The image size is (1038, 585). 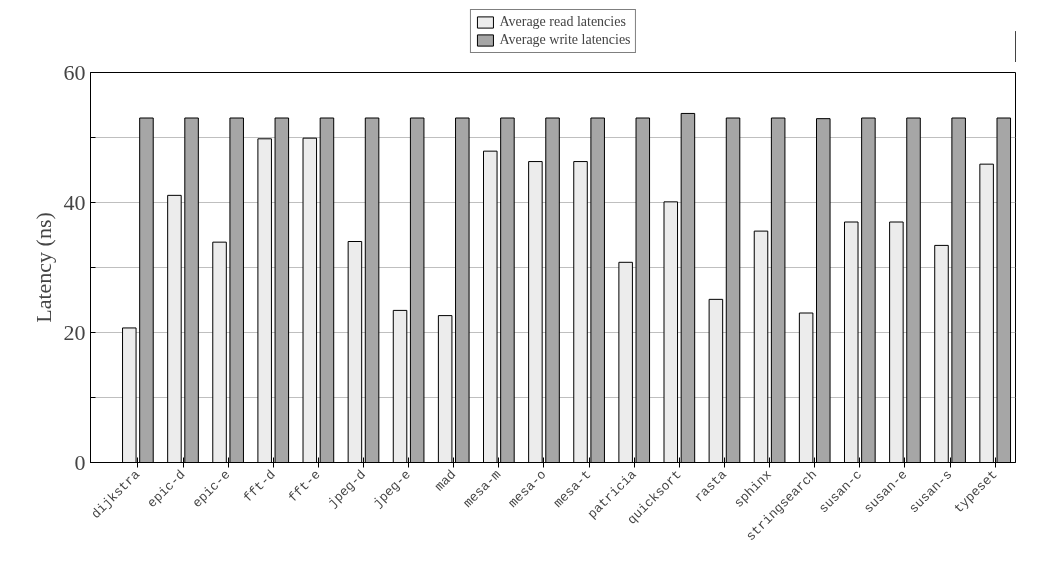 I want to click on y-tick-label: 0, so click(x=80, y=462).